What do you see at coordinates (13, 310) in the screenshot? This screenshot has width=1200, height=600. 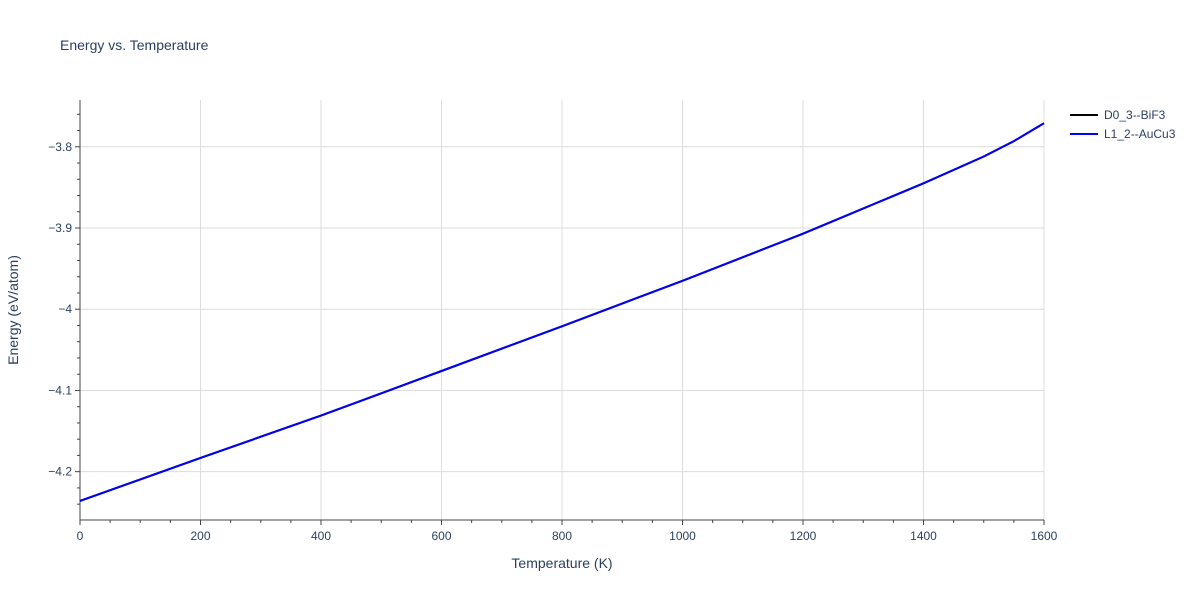 I see `y-axis-title: Energy (eV/atom)` at bounding box center [13, 310].